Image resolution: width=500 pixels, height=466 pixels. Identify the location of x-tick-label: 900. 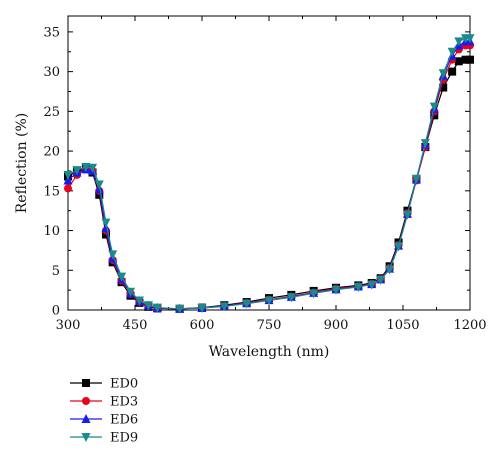
(336, 325).